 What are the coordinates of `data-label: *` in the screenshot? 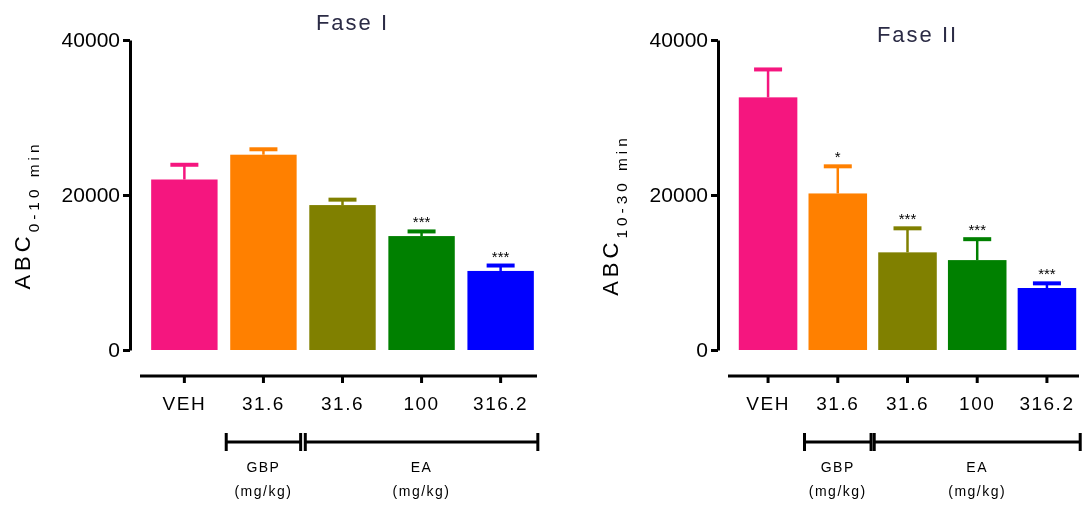 It's located at (837, 157).